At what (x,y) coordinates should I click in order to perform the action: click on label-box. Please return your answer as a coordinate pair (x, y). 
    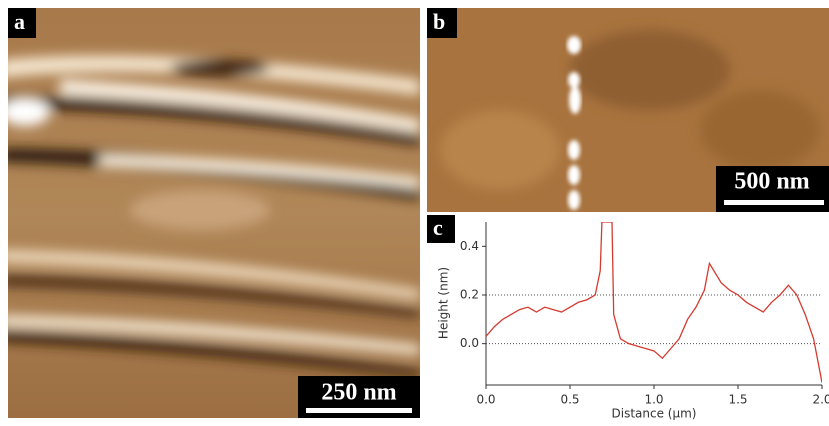
    Looking at the image, I should click on (441, 229).